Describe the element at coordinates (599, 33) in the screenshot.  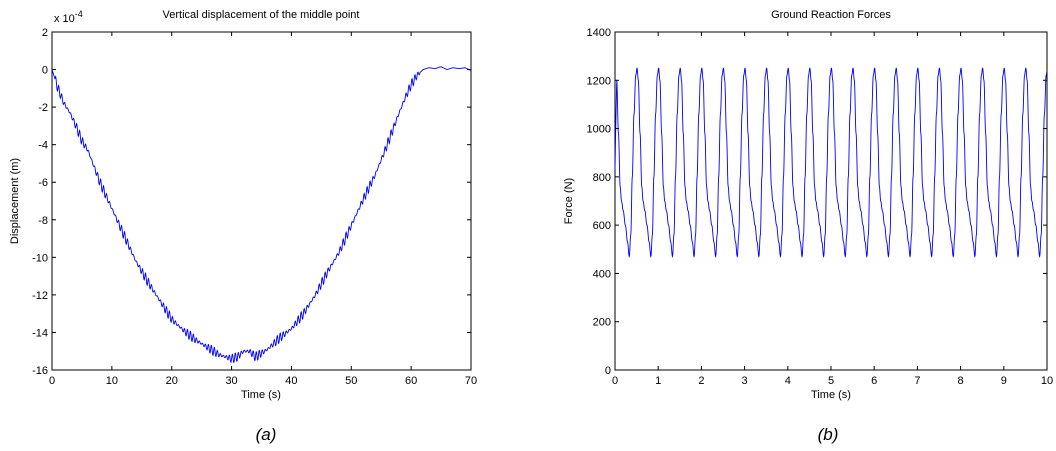
I see `chart-b-ytick-label: 1400` at that location.